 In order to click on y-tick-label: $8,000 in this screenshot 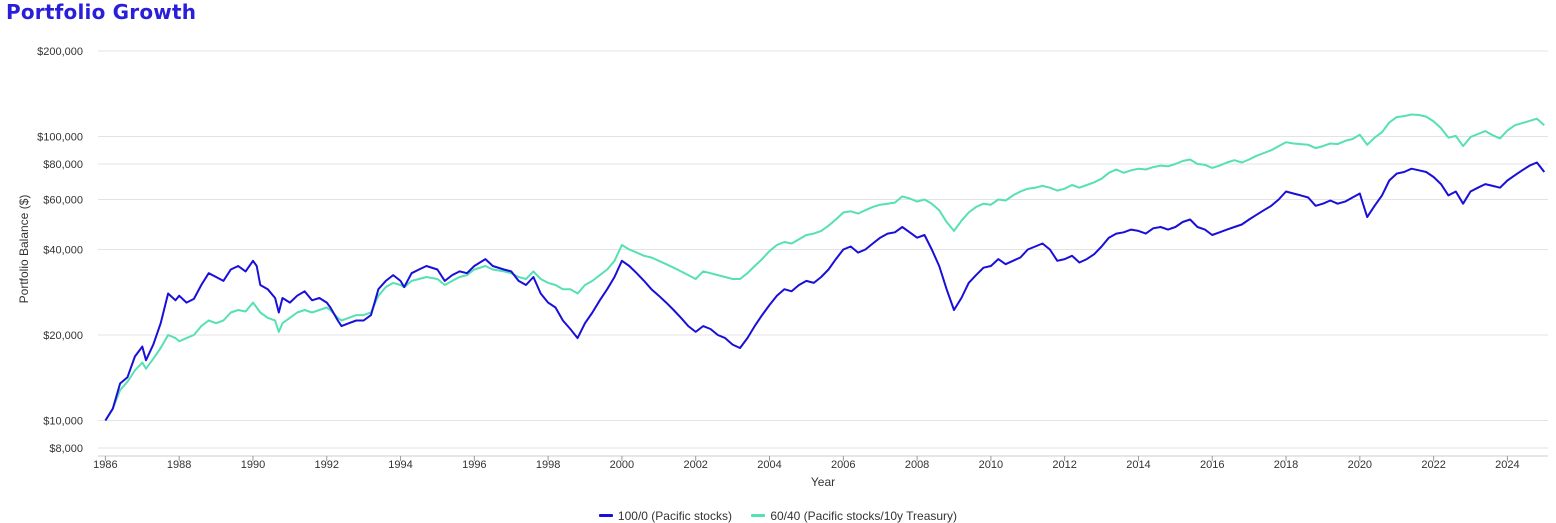, I will do `click(66, 449)`.